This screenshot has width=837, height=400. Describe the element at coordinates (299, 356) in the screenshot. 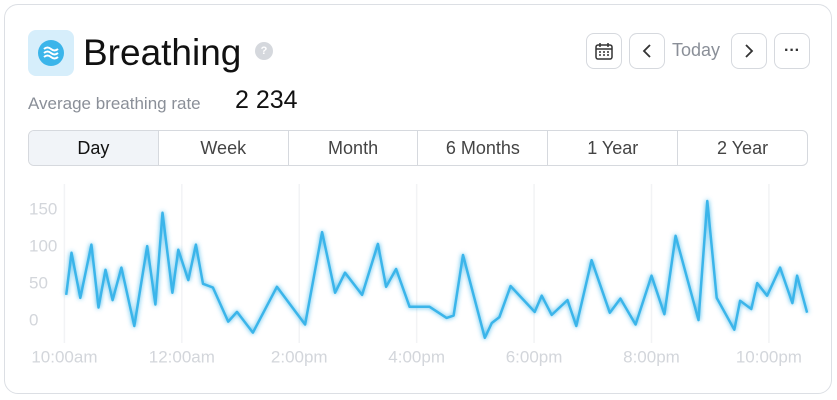

I see `x-tick-label: 2:00pm` at that location.